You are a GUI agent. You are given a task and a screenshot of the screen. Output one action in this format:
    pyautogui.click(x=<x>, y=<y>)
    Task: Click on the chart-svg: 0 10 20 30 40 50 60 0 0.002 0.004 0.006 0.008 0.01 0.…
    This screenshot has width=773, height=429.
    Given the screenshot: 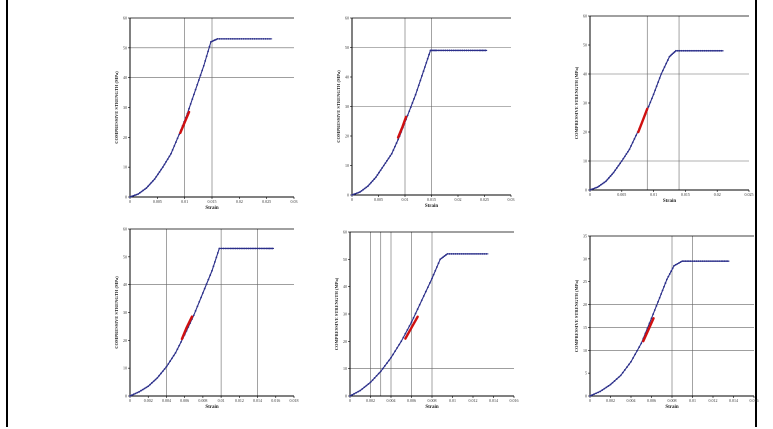 What is the action you would take?
    pyautogui.click(x=206, y=319)
    